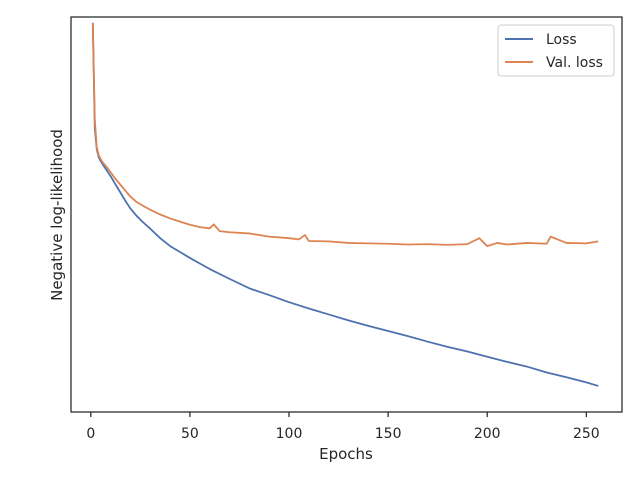 Image resolution: width=640 pixels, height=480 pixels. I want to click on x-tick-label: 150, so click(388, 434).